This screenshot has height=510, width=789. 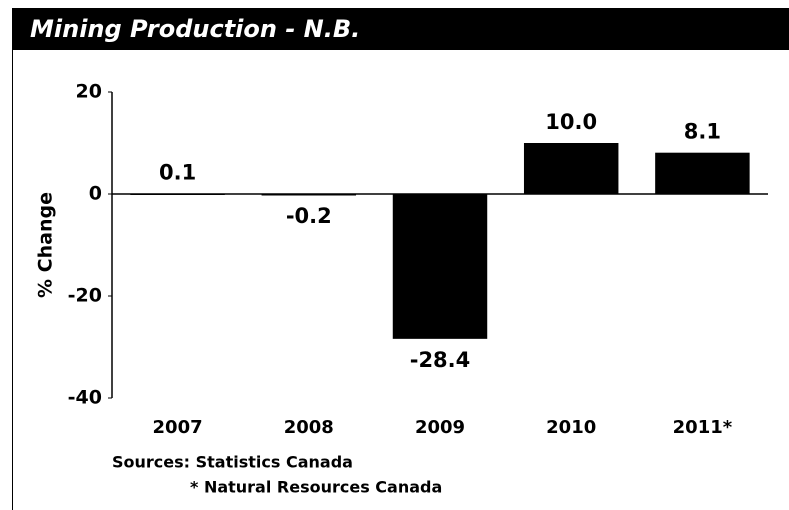 What do you see at coordinates (309, 427) in the screenshot?
I see `x-tick-label: 2008` at bounding box center [309, 427].